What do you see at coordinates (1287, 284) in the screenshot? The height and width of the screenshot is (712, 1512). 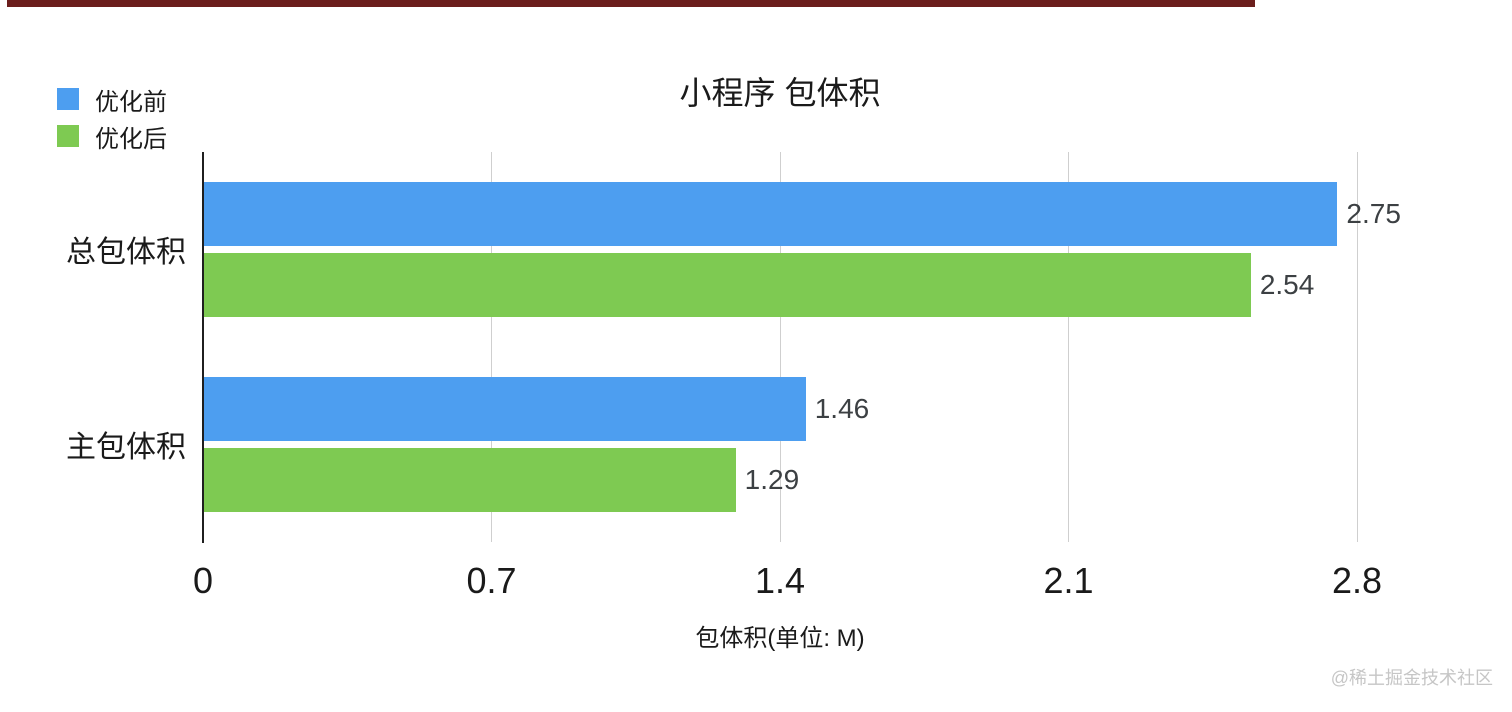 I see `bar-value-label: 2.54` at bounding box center [1287, 284].